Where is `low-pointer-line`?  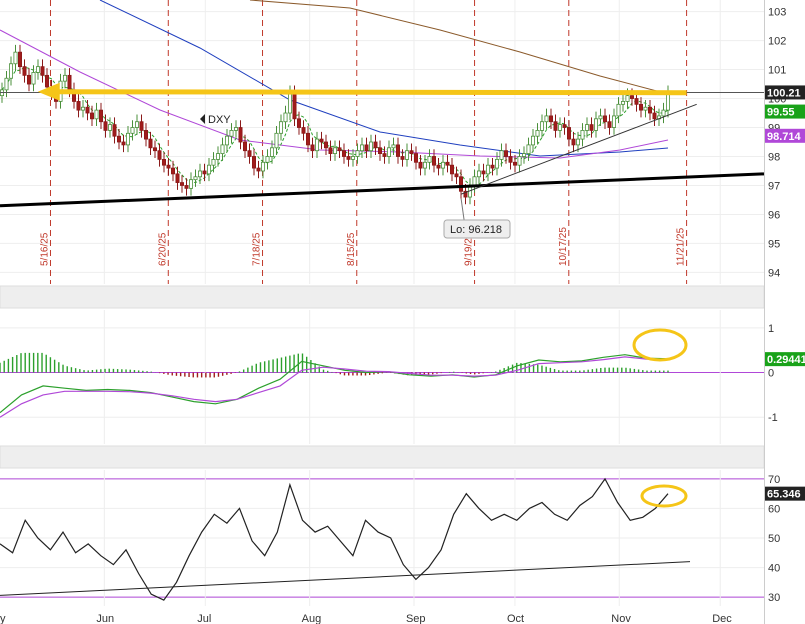
low-pointer-line is located at coordinates (462, 209).